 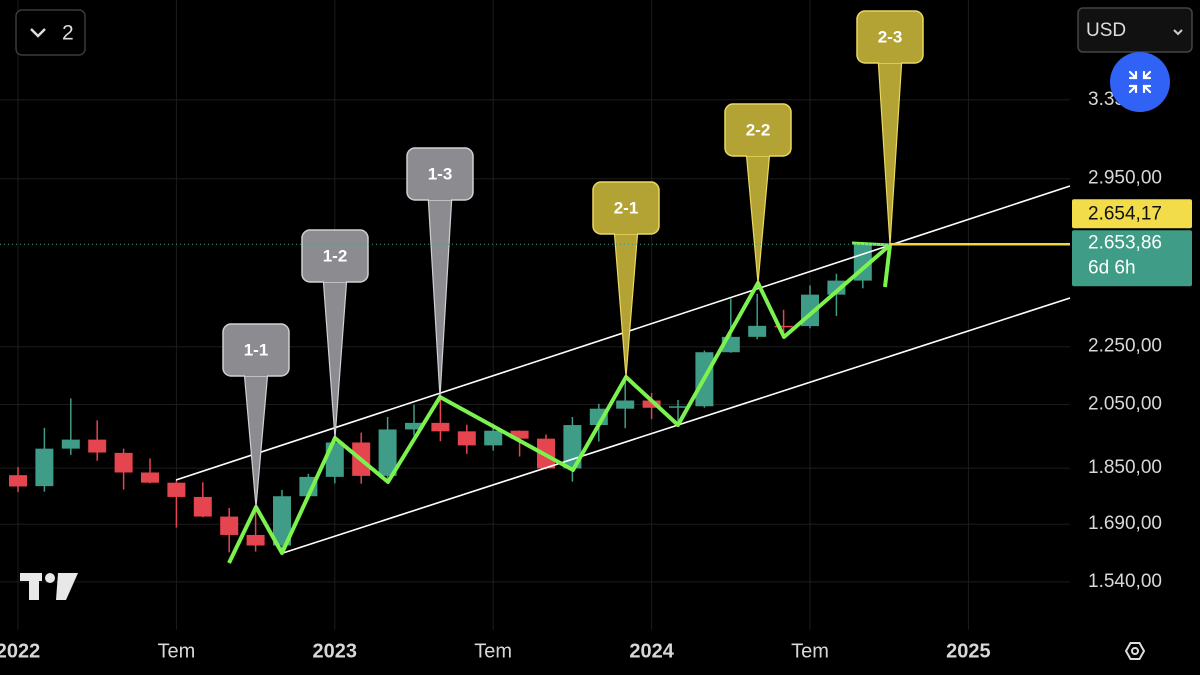 I want to click on compress-icon, so click(x=1140, y=82).